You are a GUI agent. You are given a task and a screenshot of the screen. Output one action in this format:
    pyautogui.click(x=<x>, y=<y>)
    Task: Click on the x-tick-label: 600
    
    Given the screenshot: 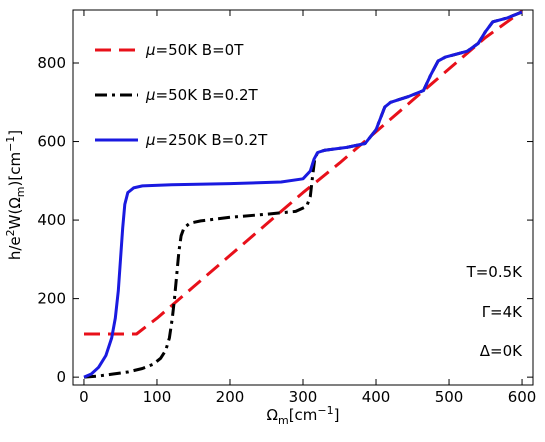 What is the action you would take?
    pyautogui.click(x=522, y=397)
    